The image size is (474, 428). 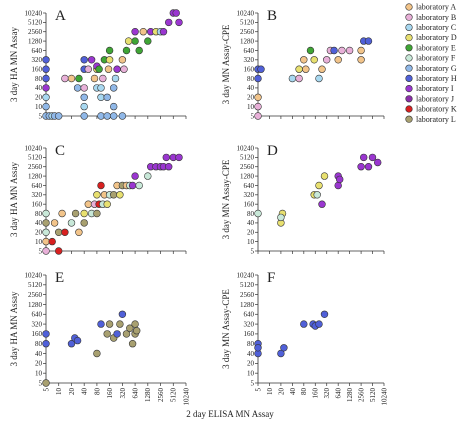 What do you see at coordinates (320, 329) in the screenshot?
I see `axes-frame` at bounding box center [320, 329].